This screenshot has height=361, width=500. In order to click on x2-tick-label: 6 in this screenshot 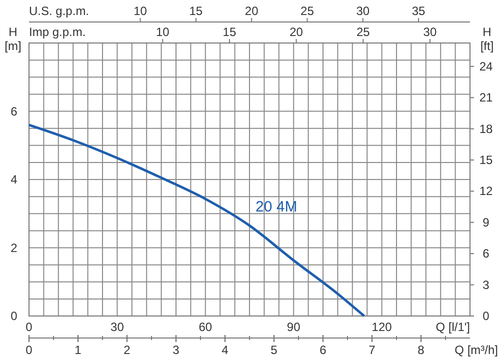, I will do `click(323, 350)`.